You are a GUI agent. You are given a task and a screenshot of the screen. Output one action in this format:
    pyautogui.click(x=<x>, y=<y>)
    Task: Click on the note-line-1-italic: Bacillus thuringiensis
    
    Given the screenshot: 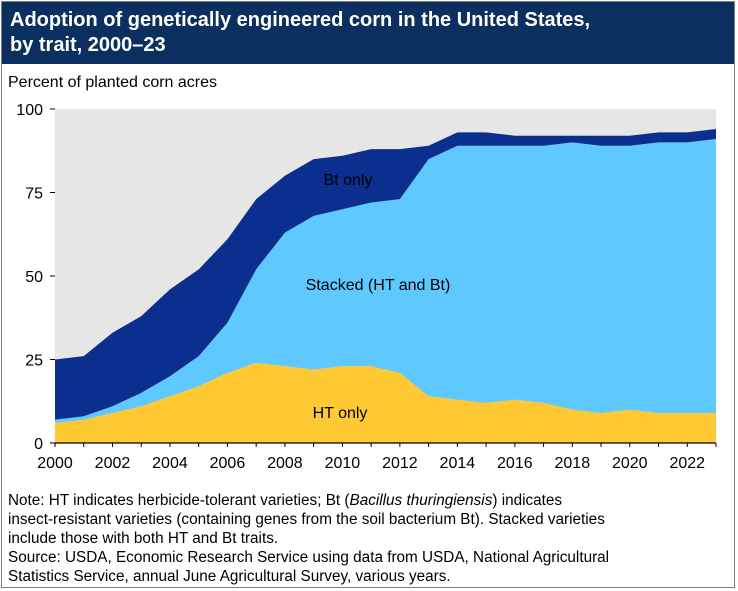 What is the action you would take?
    pyautogui.click(x=421, y=500)
    